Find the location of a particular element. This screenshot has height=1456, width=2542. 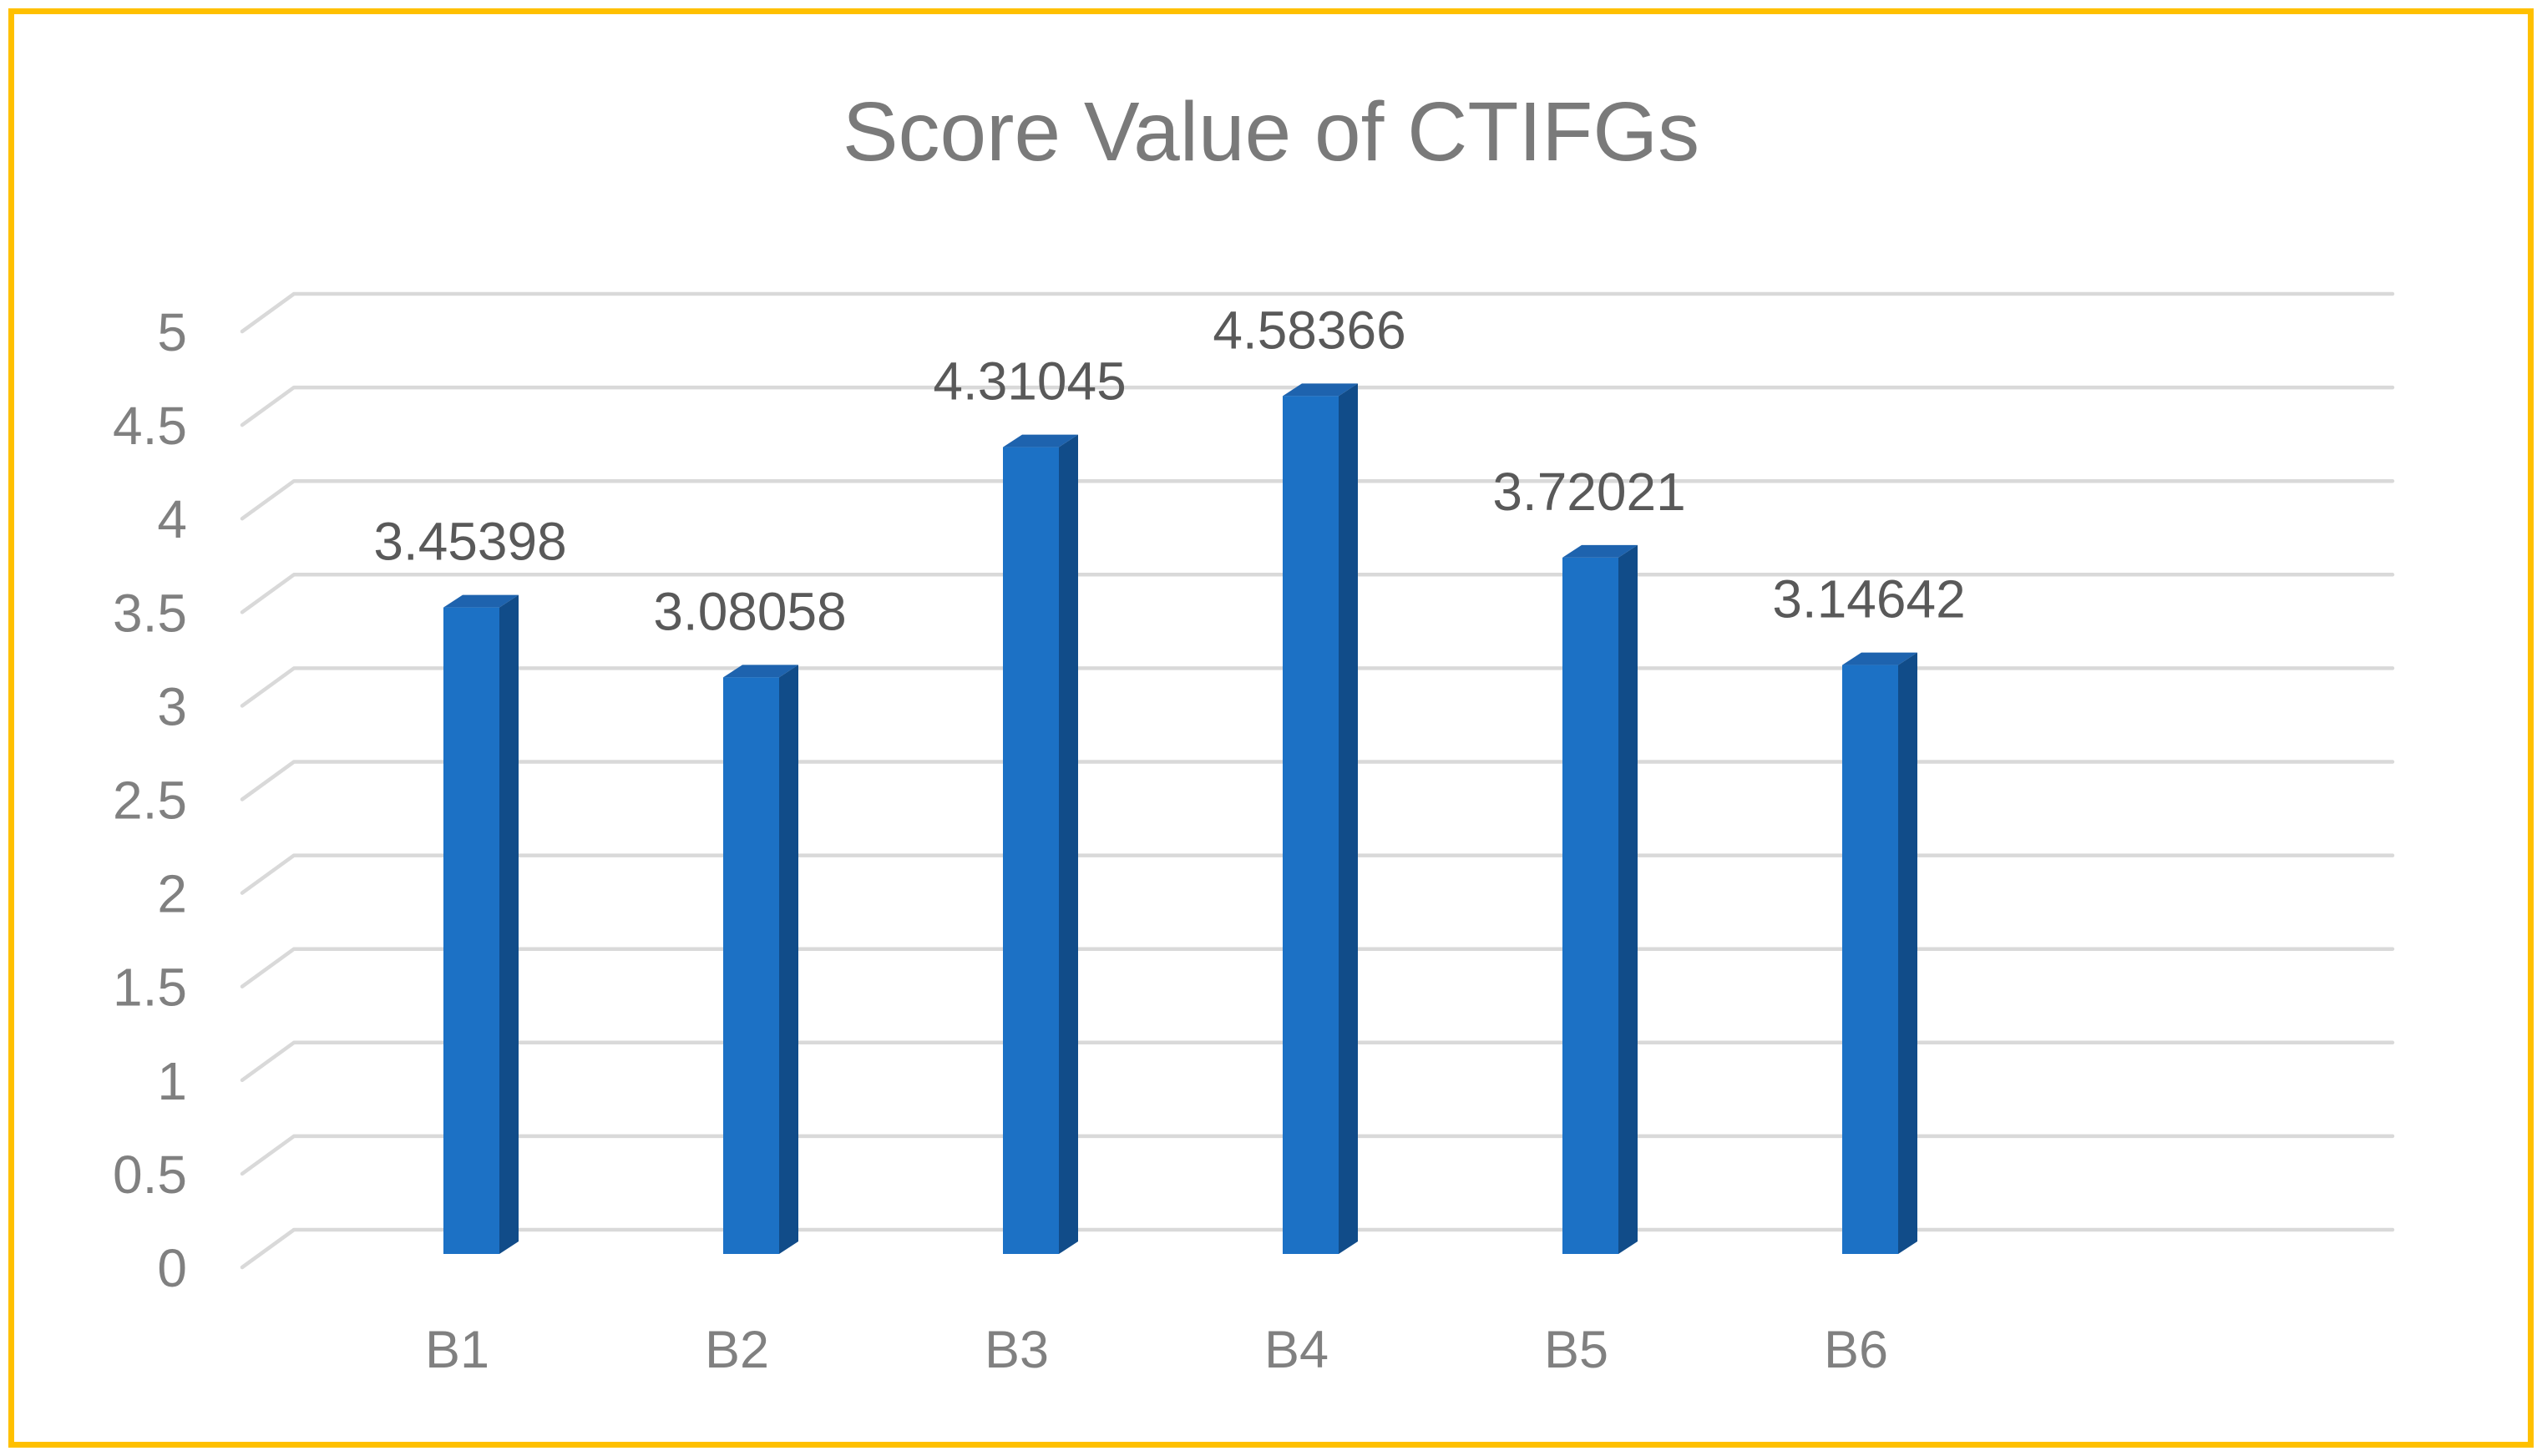

y-axis-tick-label: 4.5 is located at coordinates (150, 426).